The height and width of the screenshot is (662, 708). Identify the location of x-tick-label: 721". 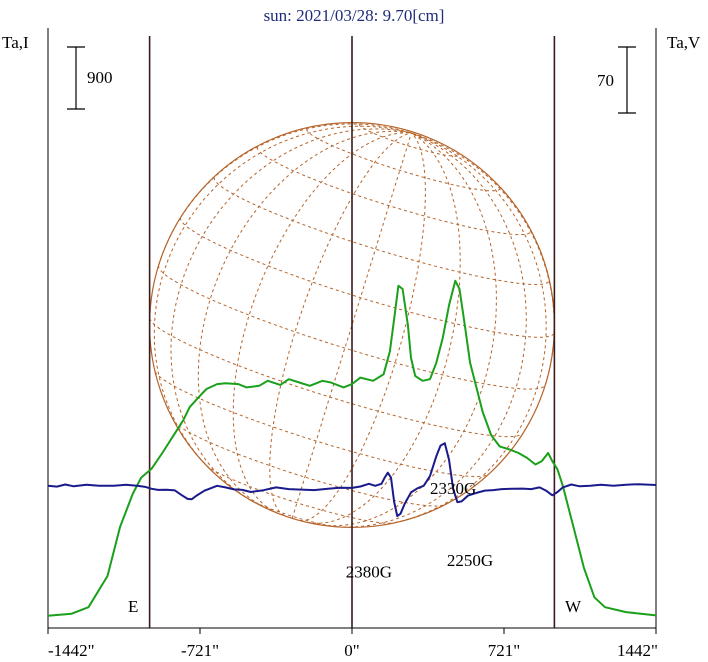
(504, 650).